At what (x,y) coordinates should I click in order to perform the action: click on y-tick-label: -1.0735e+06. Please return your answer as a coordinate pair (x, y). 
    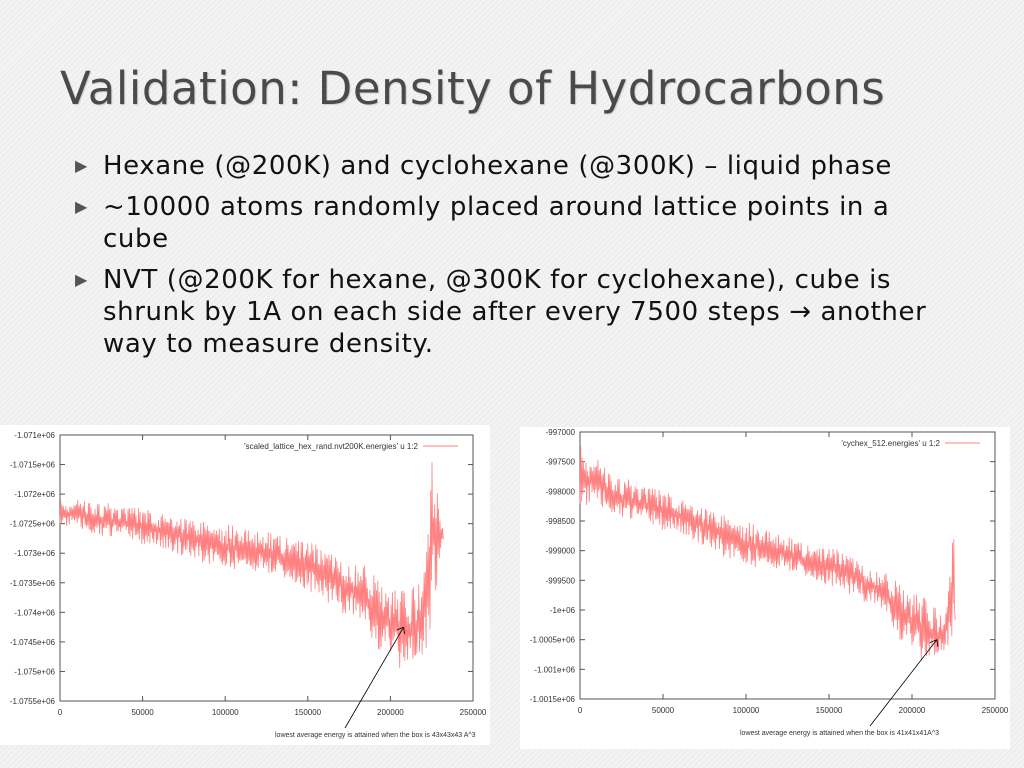
    Looking at the image, I should click on (33, 583).